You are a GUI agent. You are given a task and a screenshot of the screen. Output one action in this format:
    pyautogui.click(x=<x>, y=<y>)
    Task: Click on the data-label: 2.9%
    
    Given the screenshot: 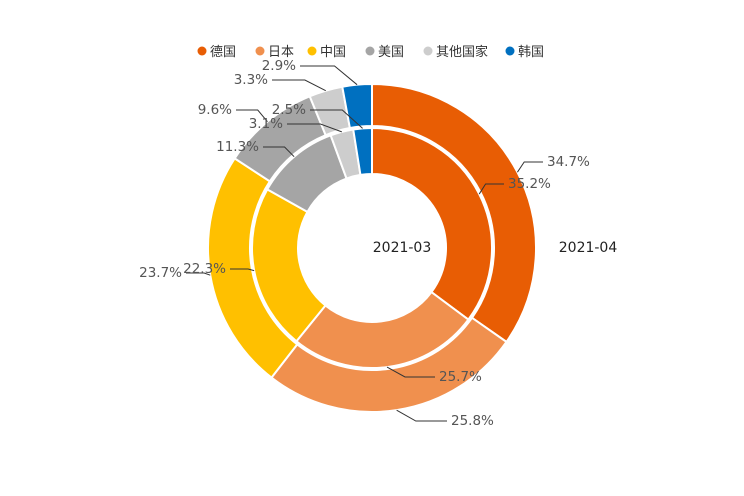 What is the action you would take?
    pyautogui.click(x=279, y=66)
    